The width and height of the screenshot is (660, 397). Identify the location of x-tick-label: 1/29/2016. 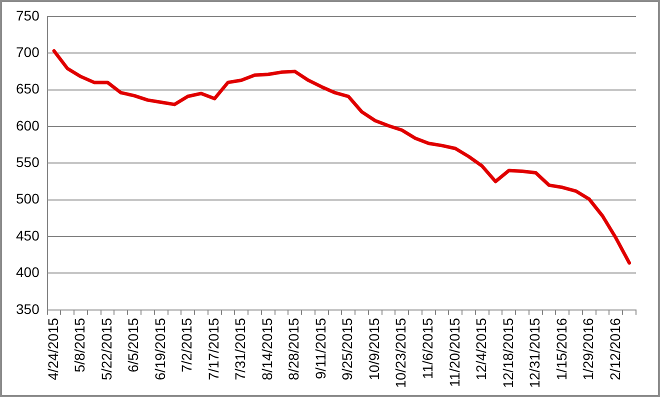
(588, 349).